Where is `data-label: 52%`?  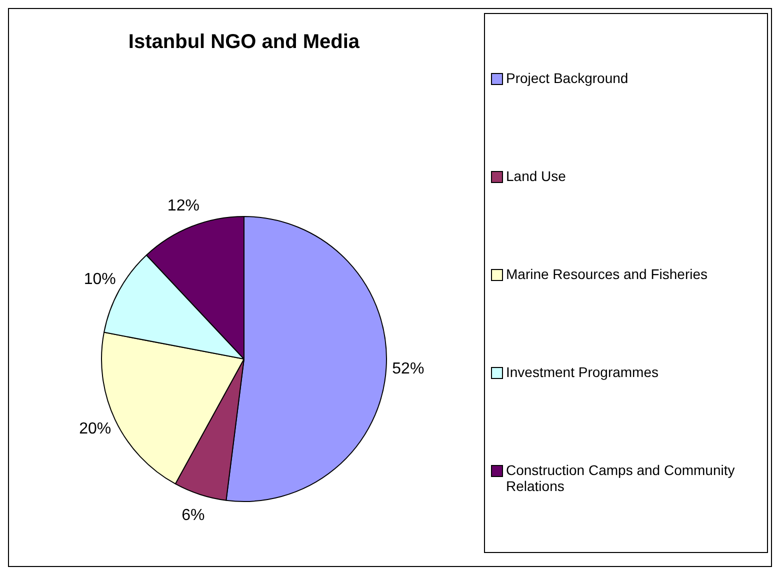
data-label: 52% is located at coordinates (408, 369).